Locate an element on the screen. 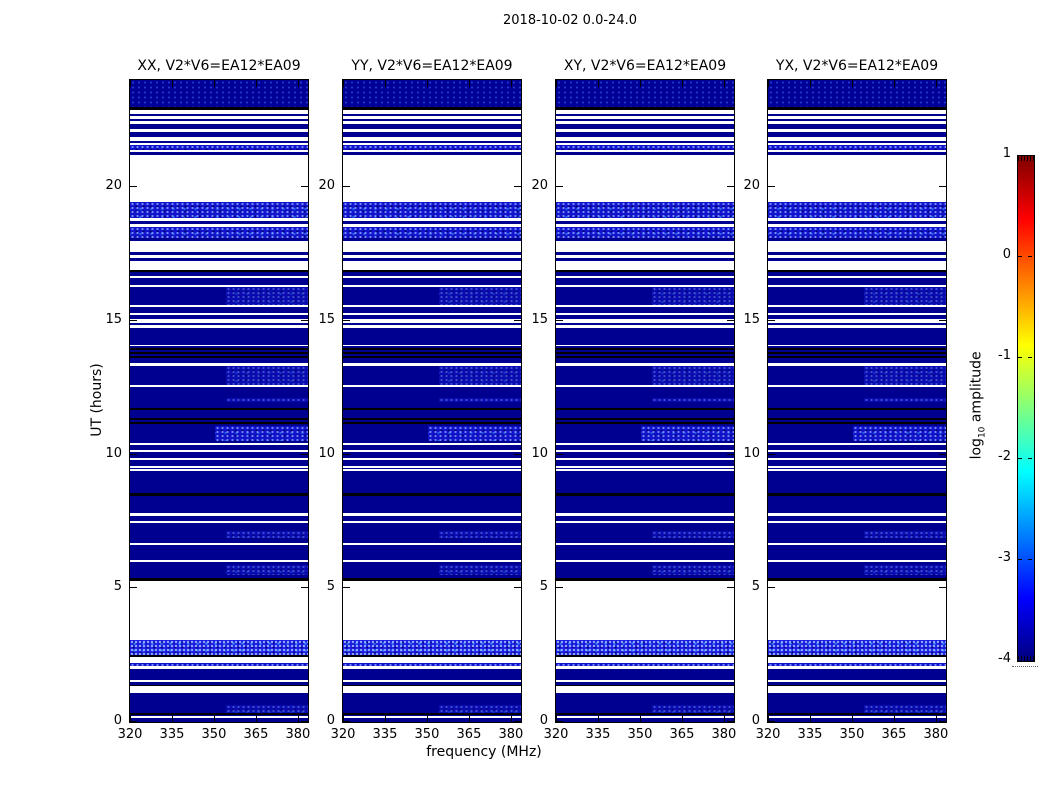 The height and width of the screenshot is (800, 1050). panel-title-xy: XY, V2*V6=EA12*EA09 is located at coordinates (645, 66).